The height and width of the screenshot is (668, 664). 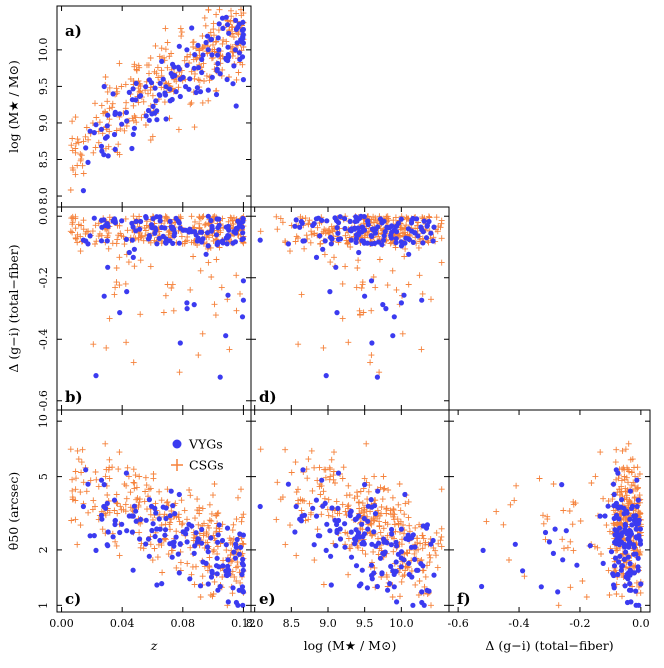 I want to click on x-tick-label: 0.08, so click(x=183, y=623).